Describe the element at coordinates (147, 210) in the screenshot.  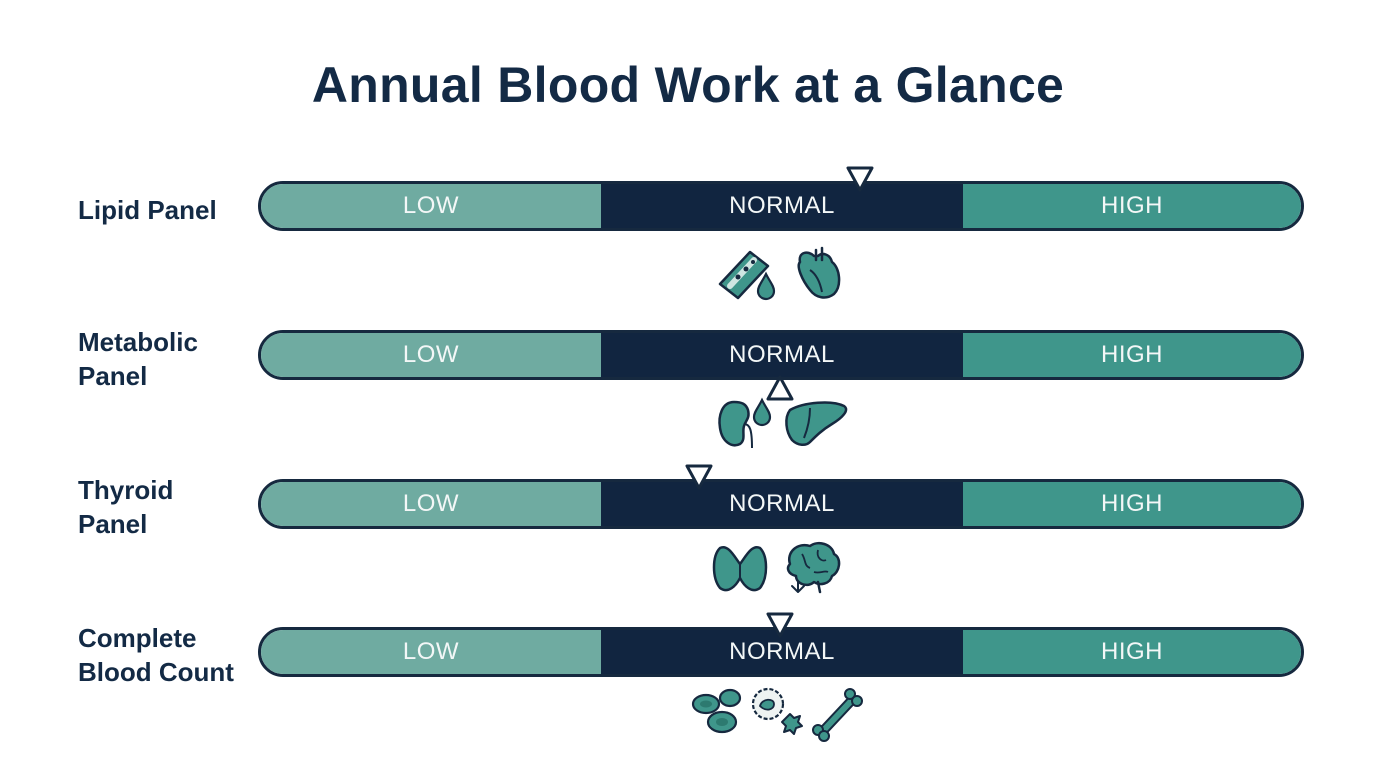
I see `panel-label-line: Lipid Panel` at that location.